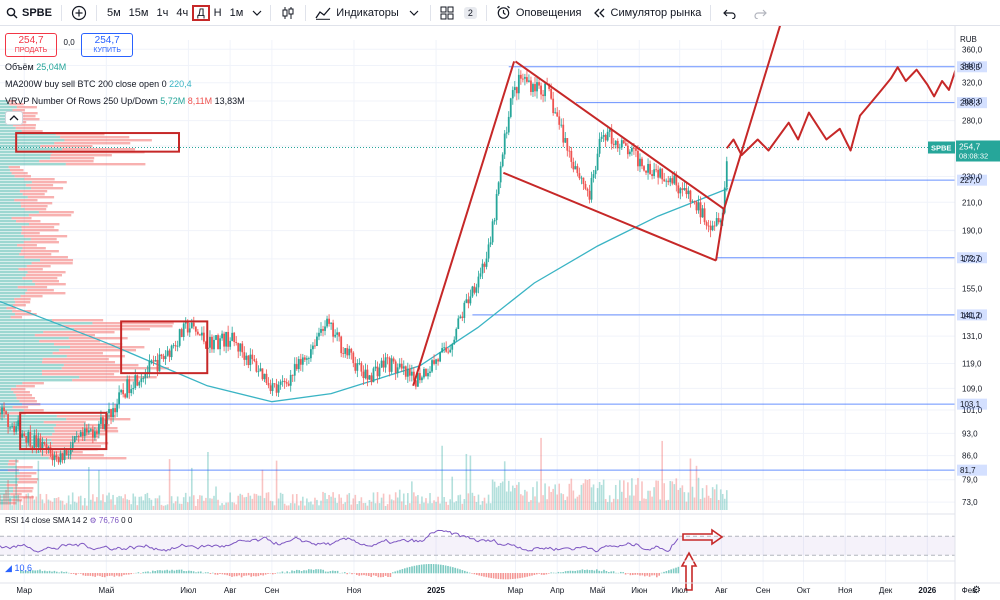 The width and height of the screenshot is (1000, 600). Describe the element at coordinates (14, 118) in the screenshot. I see `collapse-legend-button` at that location.